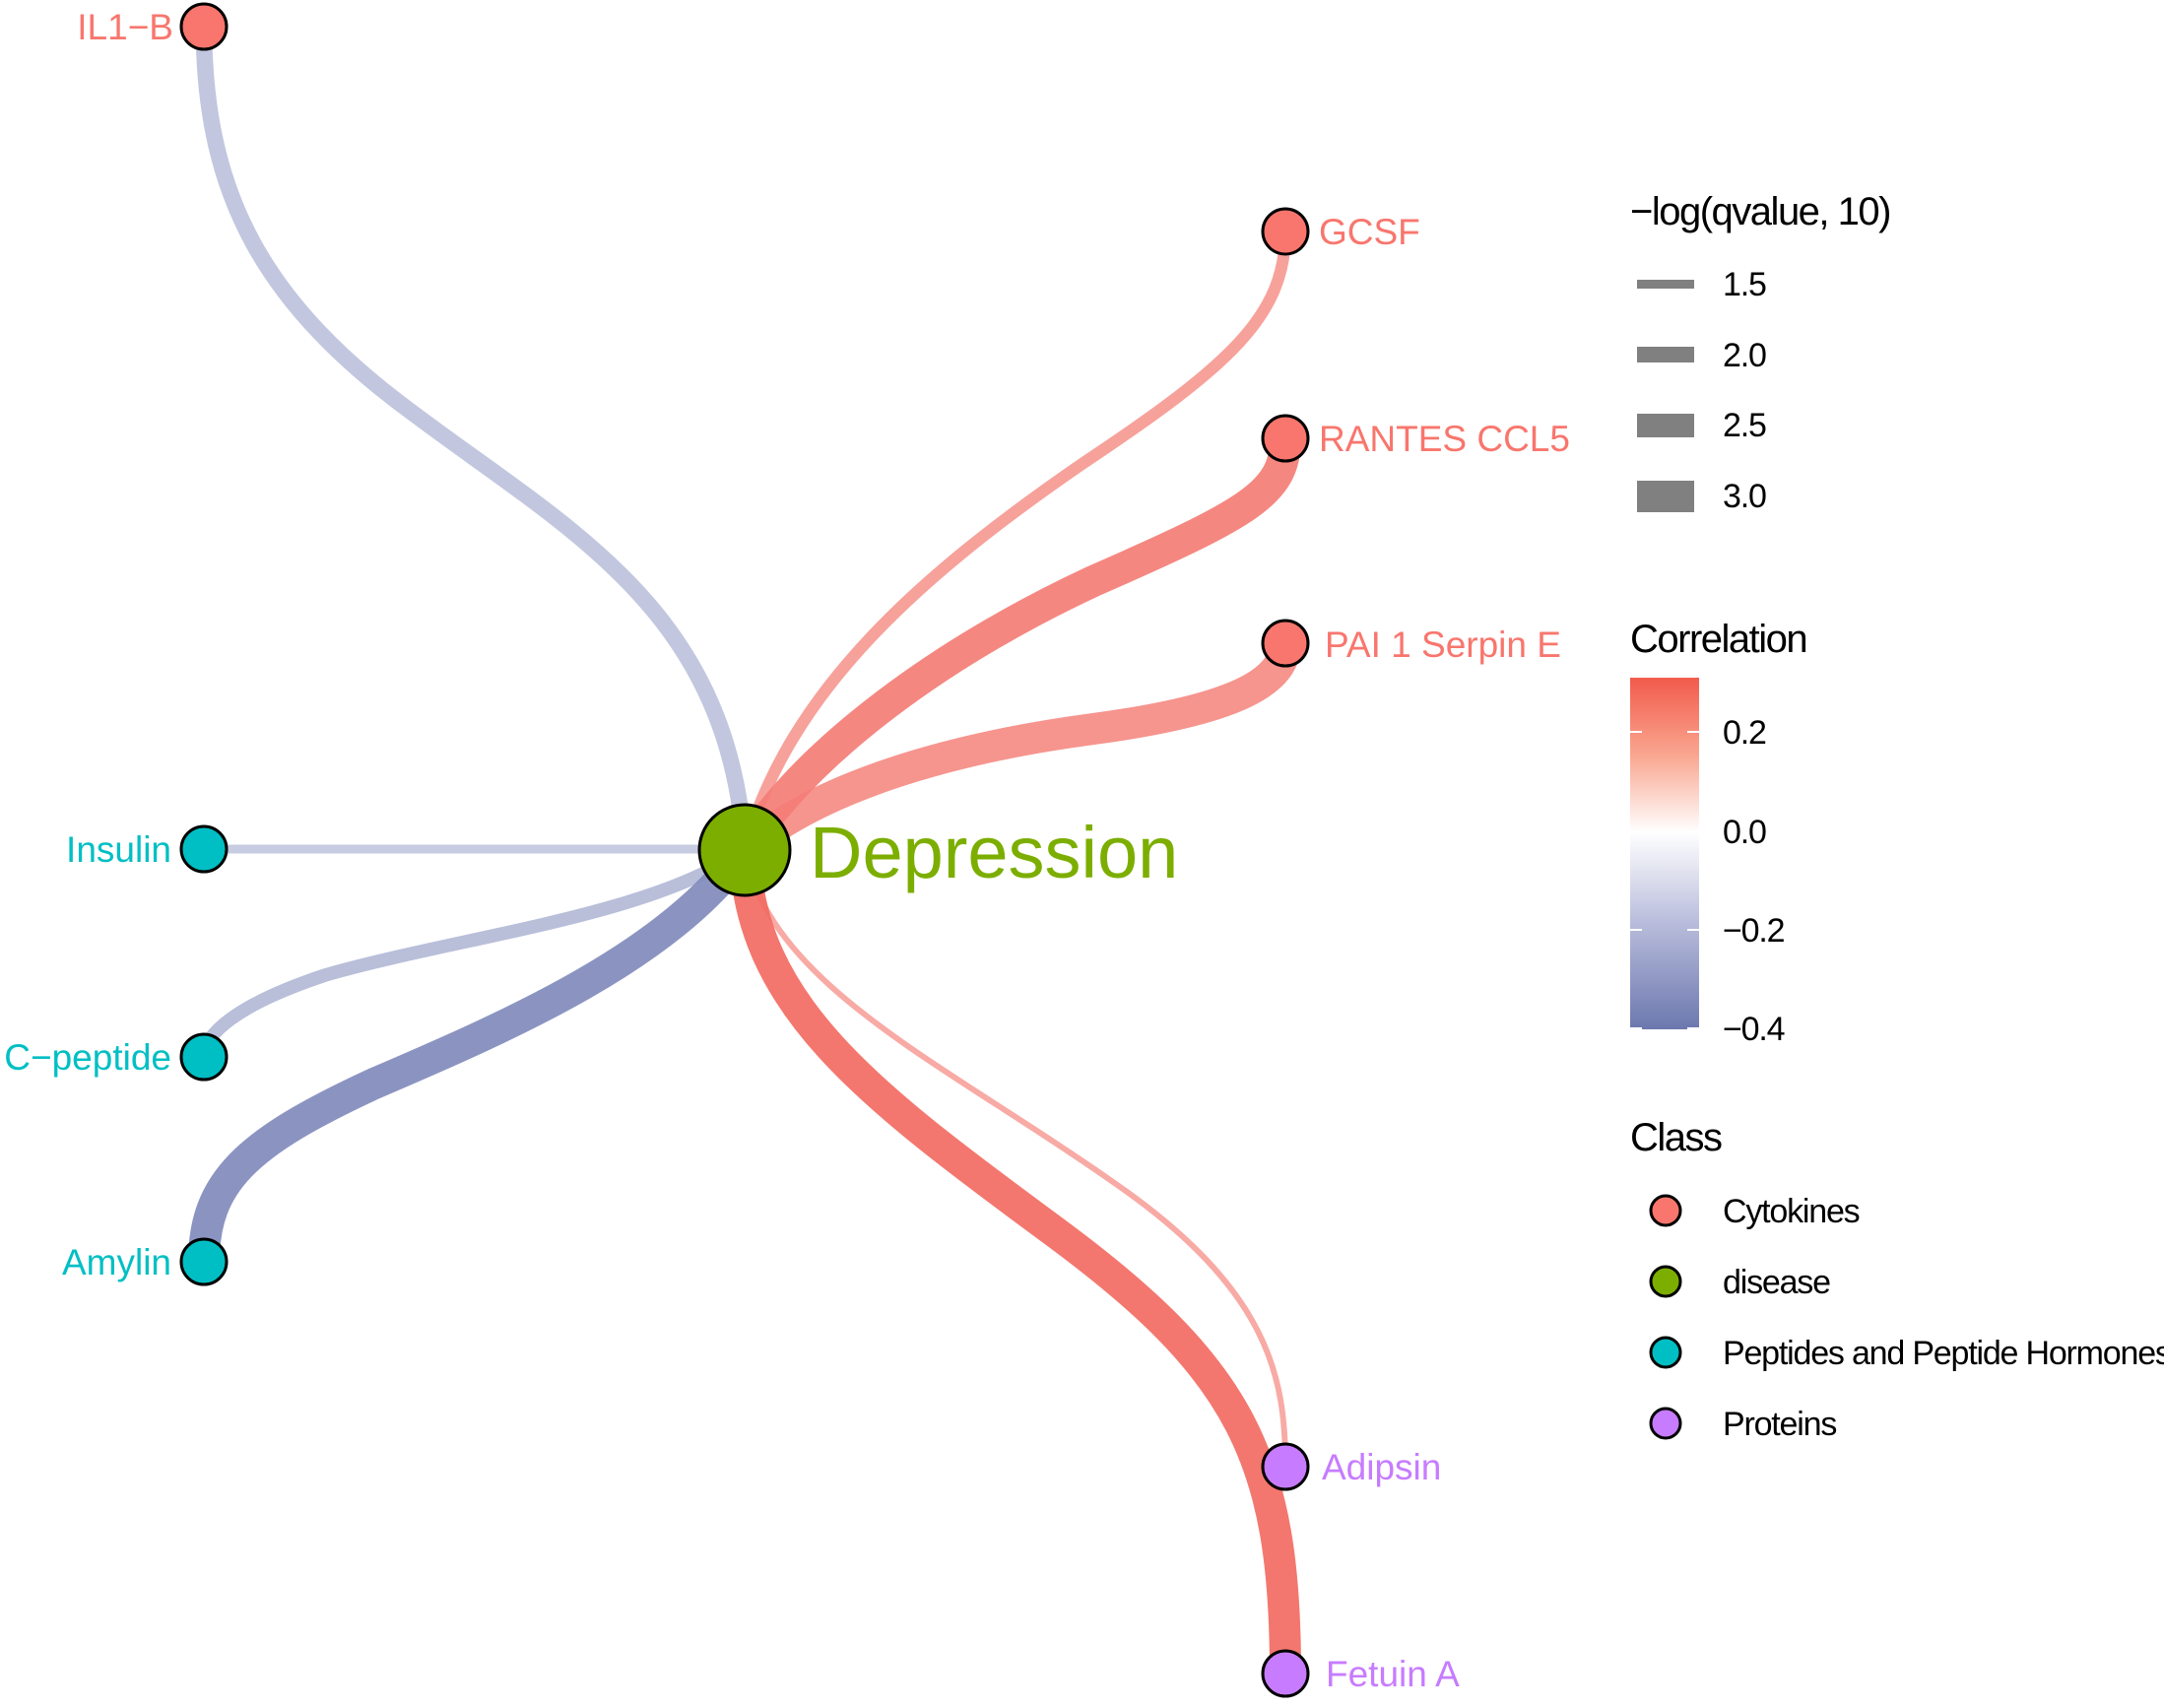 The width and height of the screenshot is (2164, 1708). What do you see at coordinates (1285, 1466) in the screenshot?
I see `node-adipsin` at bounding box center [1285, 1466].